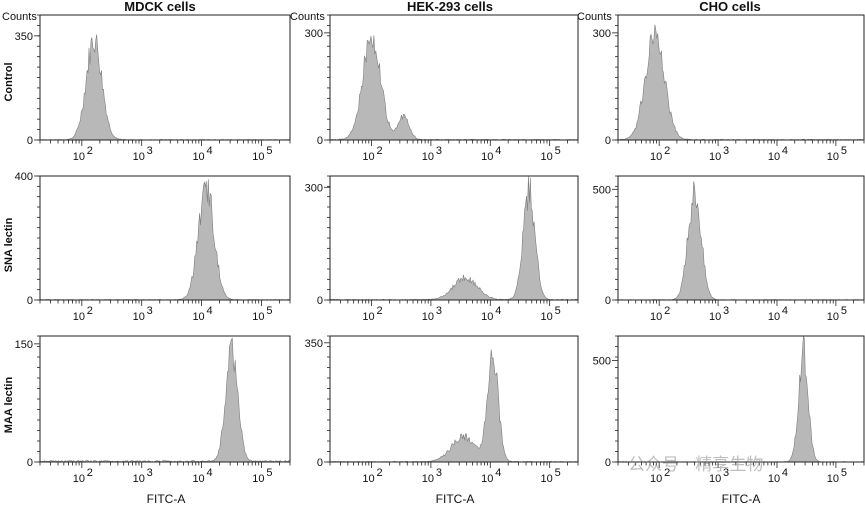  I want to click on col-title-mdck: MDCK cells, so click(160, 7).